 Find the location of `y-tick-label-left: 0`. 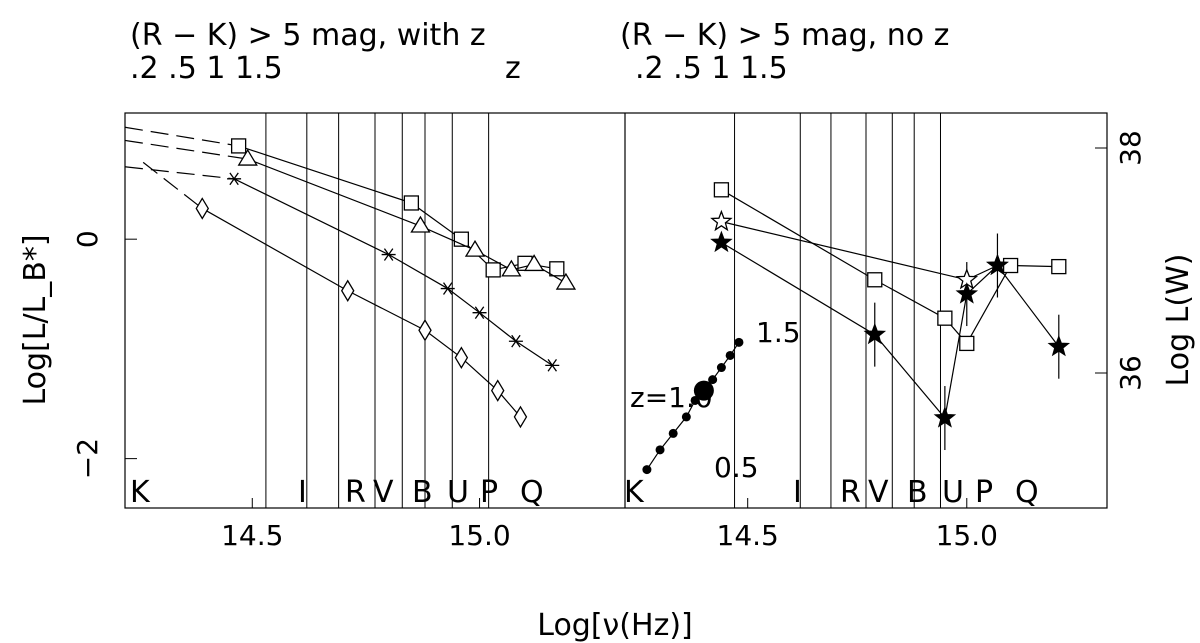

y-tick-label-left: 0 is located at coordinates (87, 239).